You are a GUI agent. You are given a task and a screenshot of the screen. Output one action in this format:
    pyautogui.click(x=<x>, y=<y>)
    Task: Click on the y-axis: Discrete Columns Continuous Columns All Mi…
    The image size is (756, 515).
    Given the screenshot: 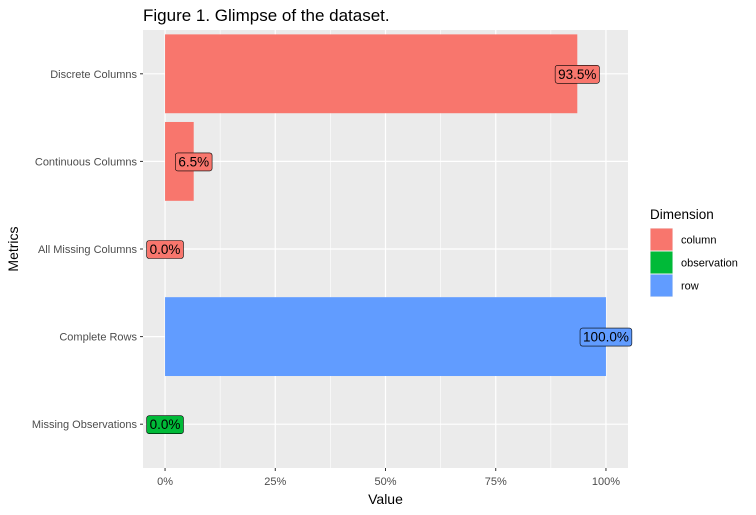 What is the action you would take?
    pyautogui.click(x=87, y=250)
    